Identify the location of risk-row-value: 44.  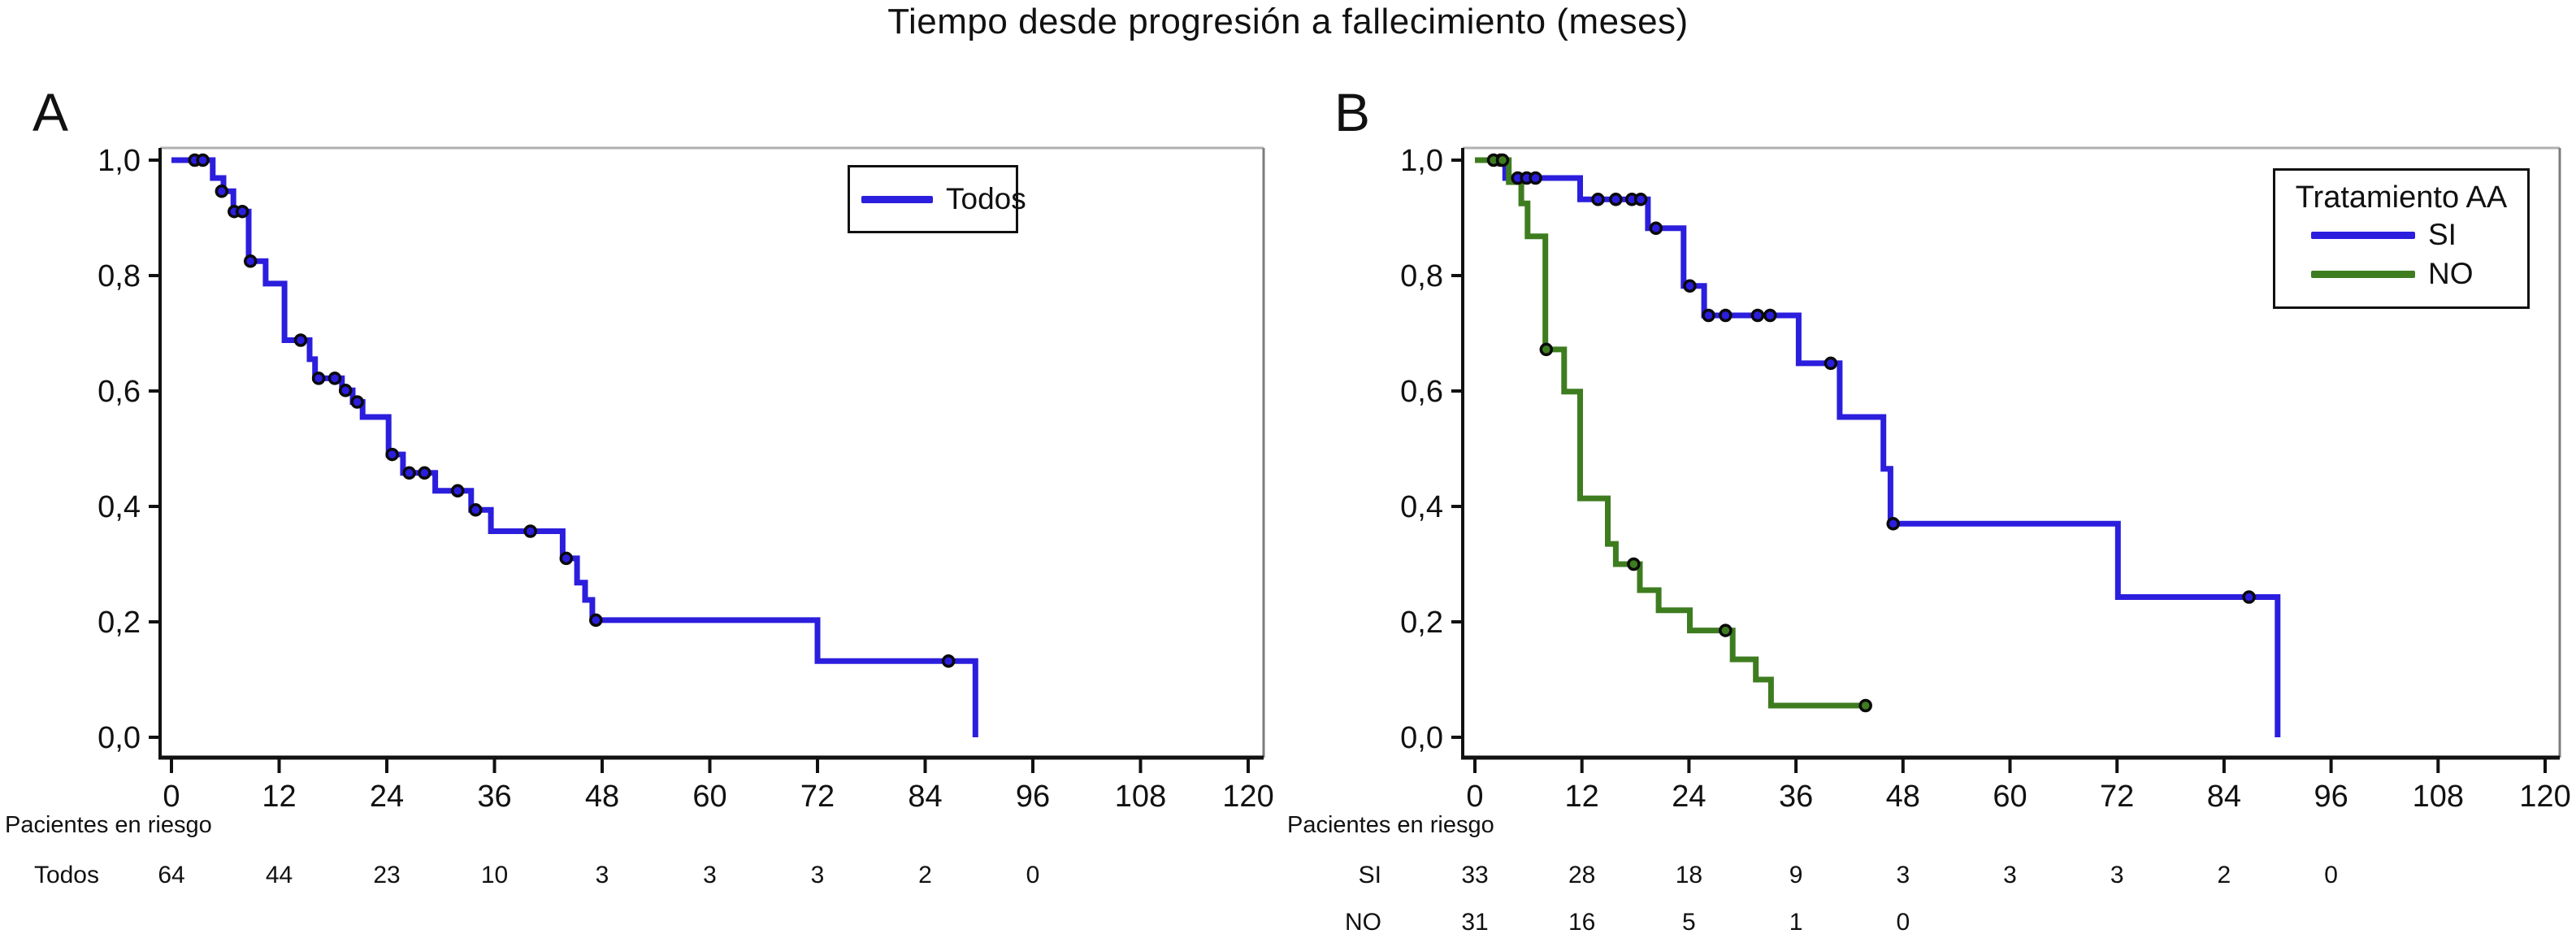
(279, 875).